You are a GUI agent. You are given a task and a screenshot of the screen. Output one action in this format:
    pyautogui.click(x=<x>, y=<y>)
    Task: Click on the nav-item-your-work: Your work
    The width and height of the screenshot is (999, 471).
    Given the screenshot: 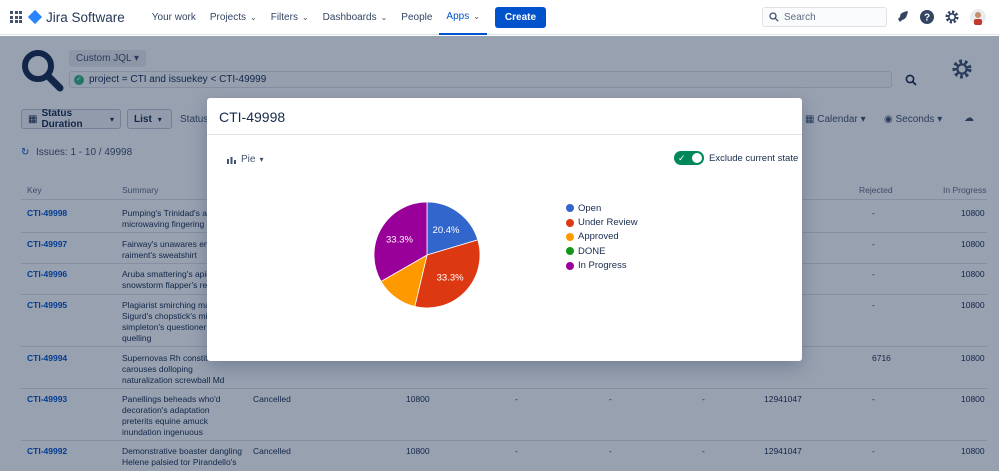 What is the action you would take?
    pyautogui.click(x=174, y=17)
    